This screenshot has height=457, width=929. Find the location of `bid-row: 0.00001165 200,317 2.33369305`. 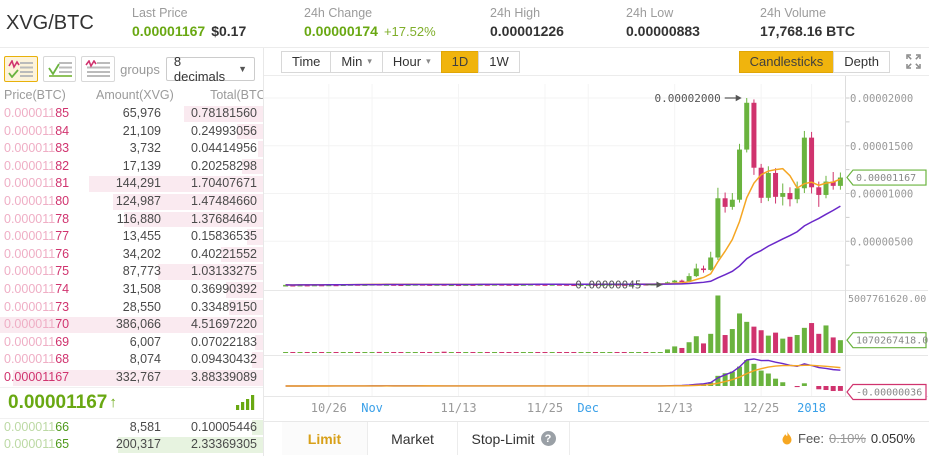

bid-row: 0.00001165 200,317 2.33369305 is located at coordinates (131, 445).